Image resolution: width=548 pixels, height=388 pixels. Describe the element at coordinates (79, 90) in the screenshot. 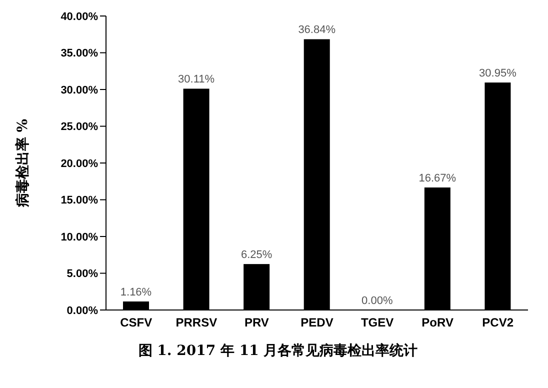

I see `y-tick-label: 30.00%` at that location.